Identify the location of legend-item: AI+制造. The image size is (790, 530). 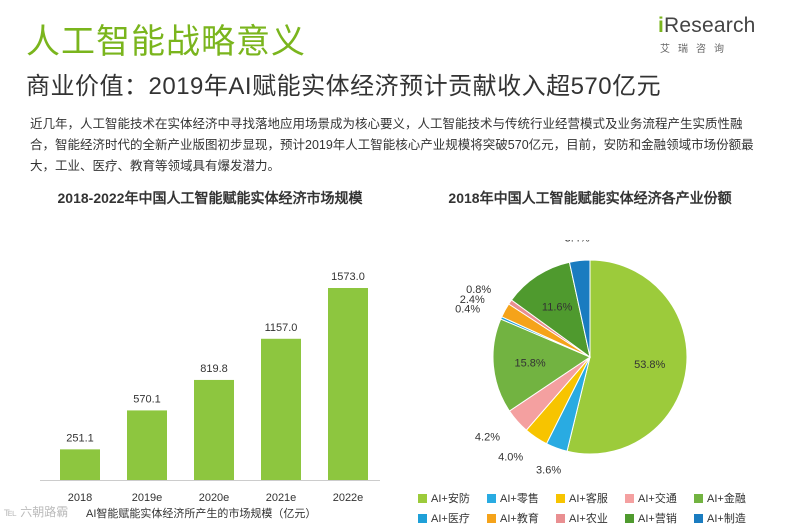
(728, 518).